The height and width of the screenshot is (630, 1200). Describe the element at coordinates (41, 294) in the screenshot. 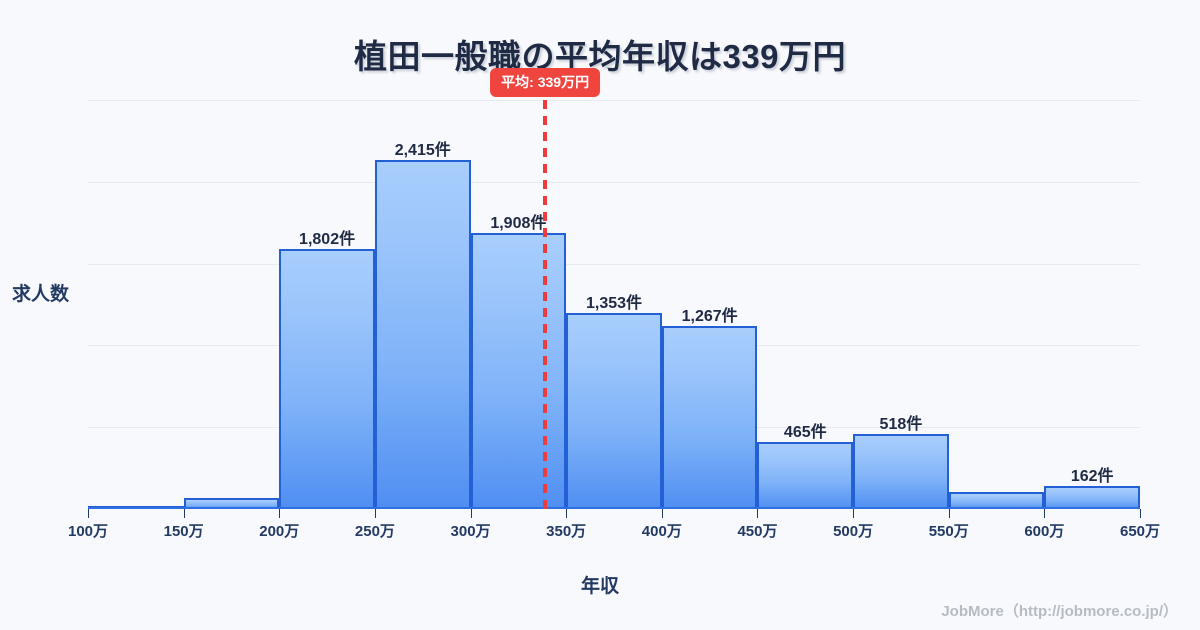

I see `y-axis-title: 求人数` at that location.